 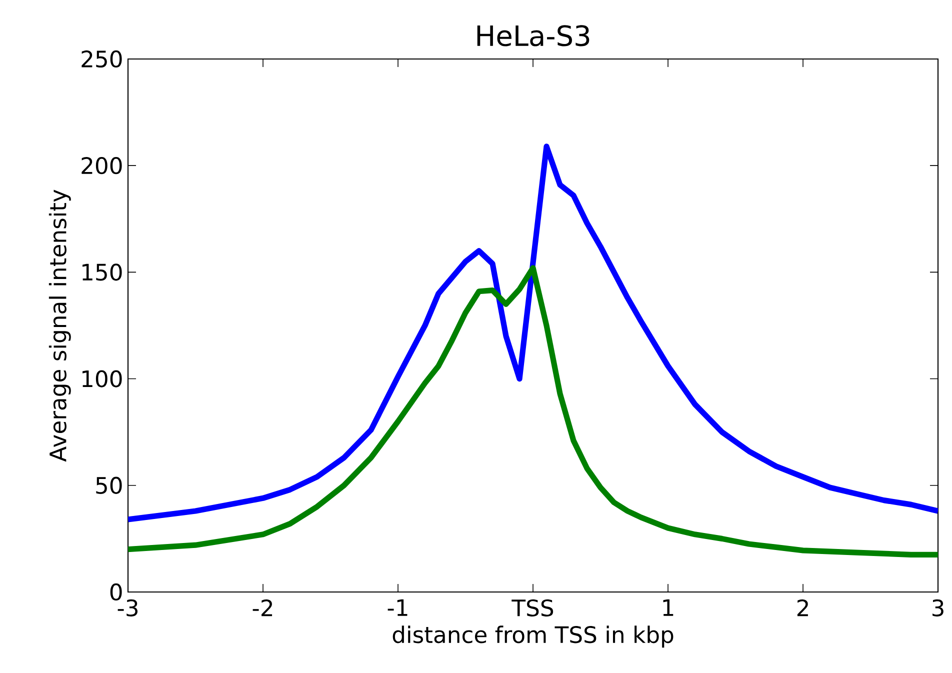 What do you see at coordinates (533, 607) in the screenshot?
I see `x-tick-label: TSS` at bounding box center [533, 607].